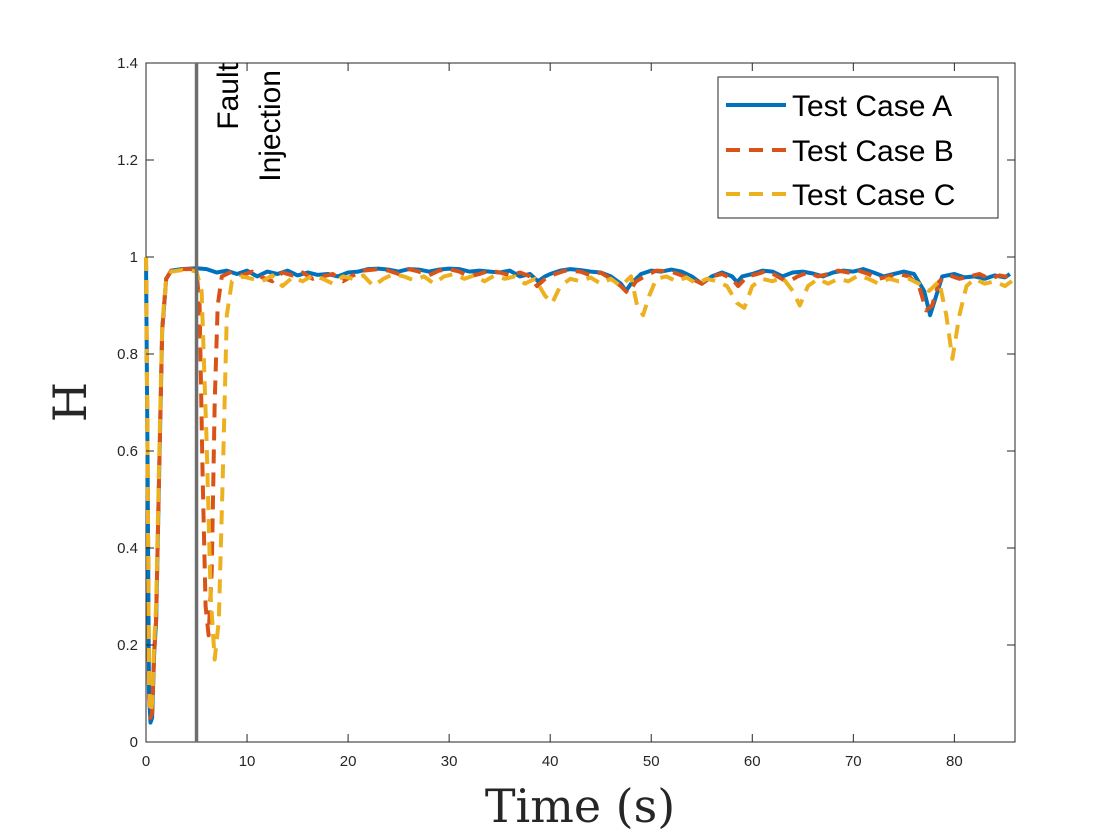 The width and height of the screenshot is (1120, 840). Describe the element at coordinates (872, 106) in the screenshot. I see `legend-label-a: Test Case A` at that location.